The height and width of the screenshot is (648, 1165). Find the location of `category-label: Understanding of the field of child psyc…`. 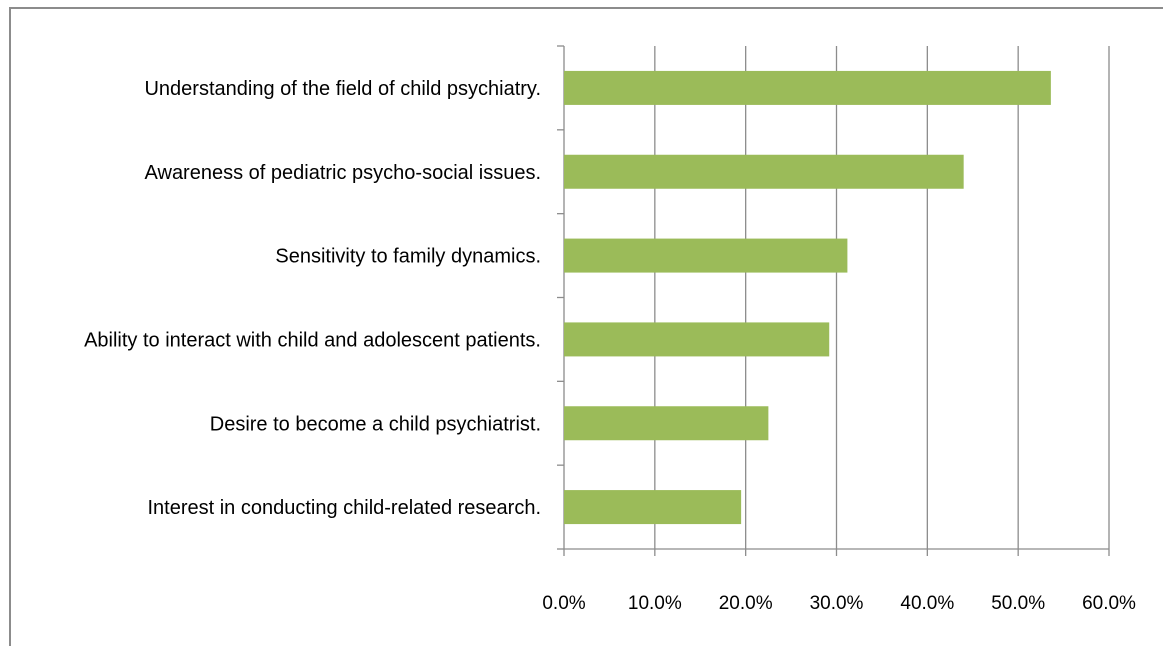

category-label: Understanding of the field of child psyc… is located at coordinates (342, 89).